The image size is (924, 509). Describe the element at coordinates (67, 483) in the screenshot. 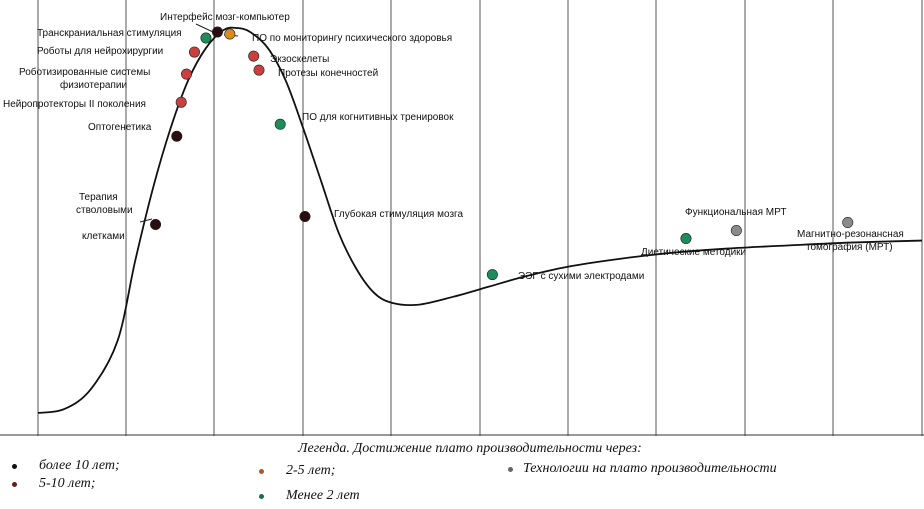

I see `legend-label: 5-10 лет;` at that location.